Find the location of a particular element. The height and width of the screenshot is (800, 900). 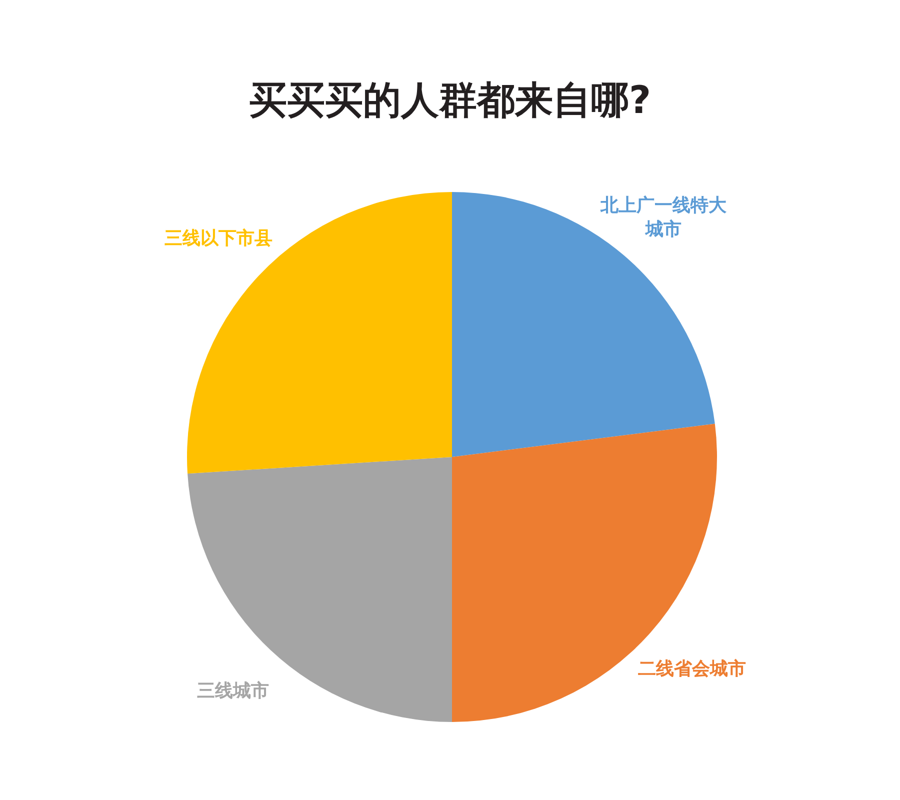

slice-label: 二线省会城市 is located at coordinates (692, 669).